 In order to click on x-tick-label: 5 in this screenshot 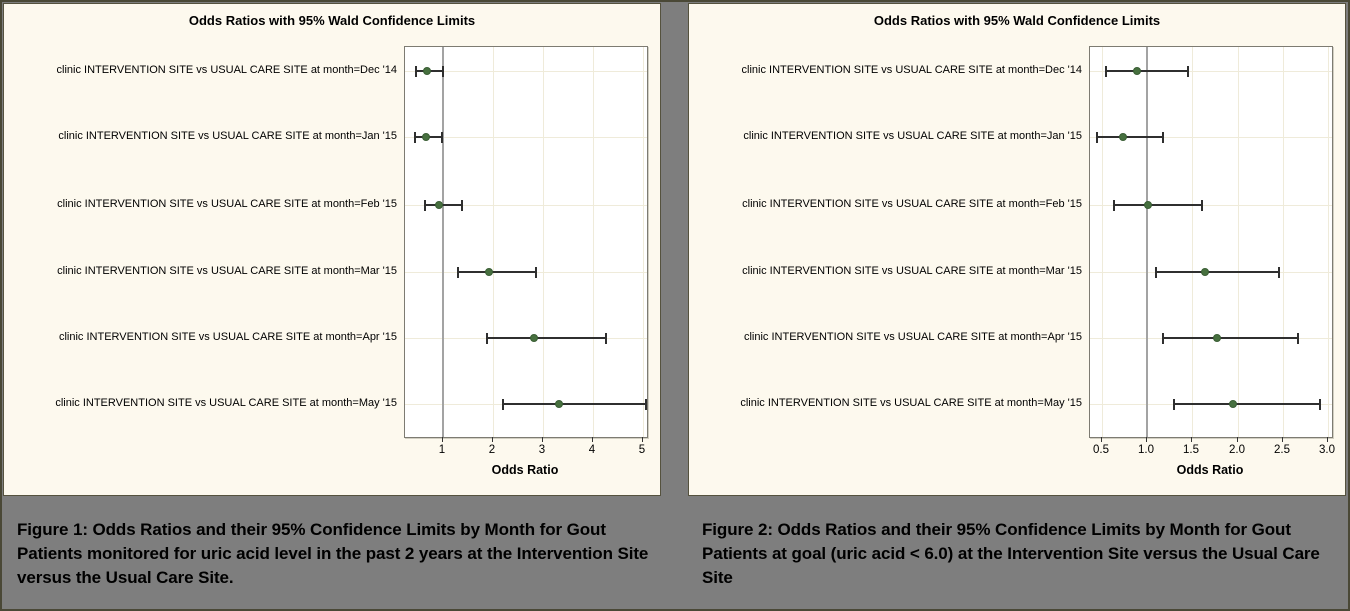, I will do `click(642, 450)`.